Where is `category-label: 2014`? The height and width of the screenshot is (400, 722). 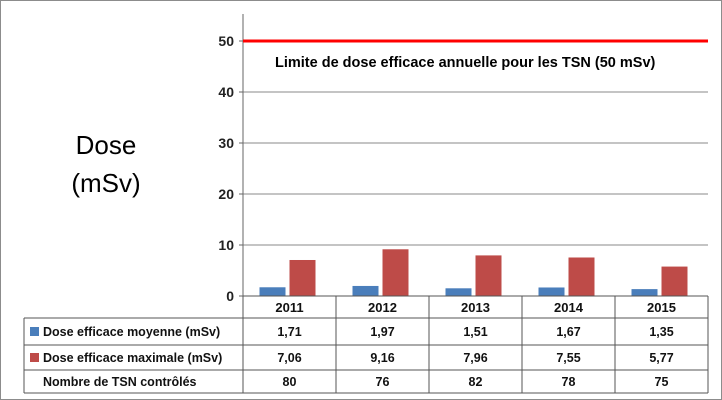
category-label: 2014 is located at coordinates (569, 307).